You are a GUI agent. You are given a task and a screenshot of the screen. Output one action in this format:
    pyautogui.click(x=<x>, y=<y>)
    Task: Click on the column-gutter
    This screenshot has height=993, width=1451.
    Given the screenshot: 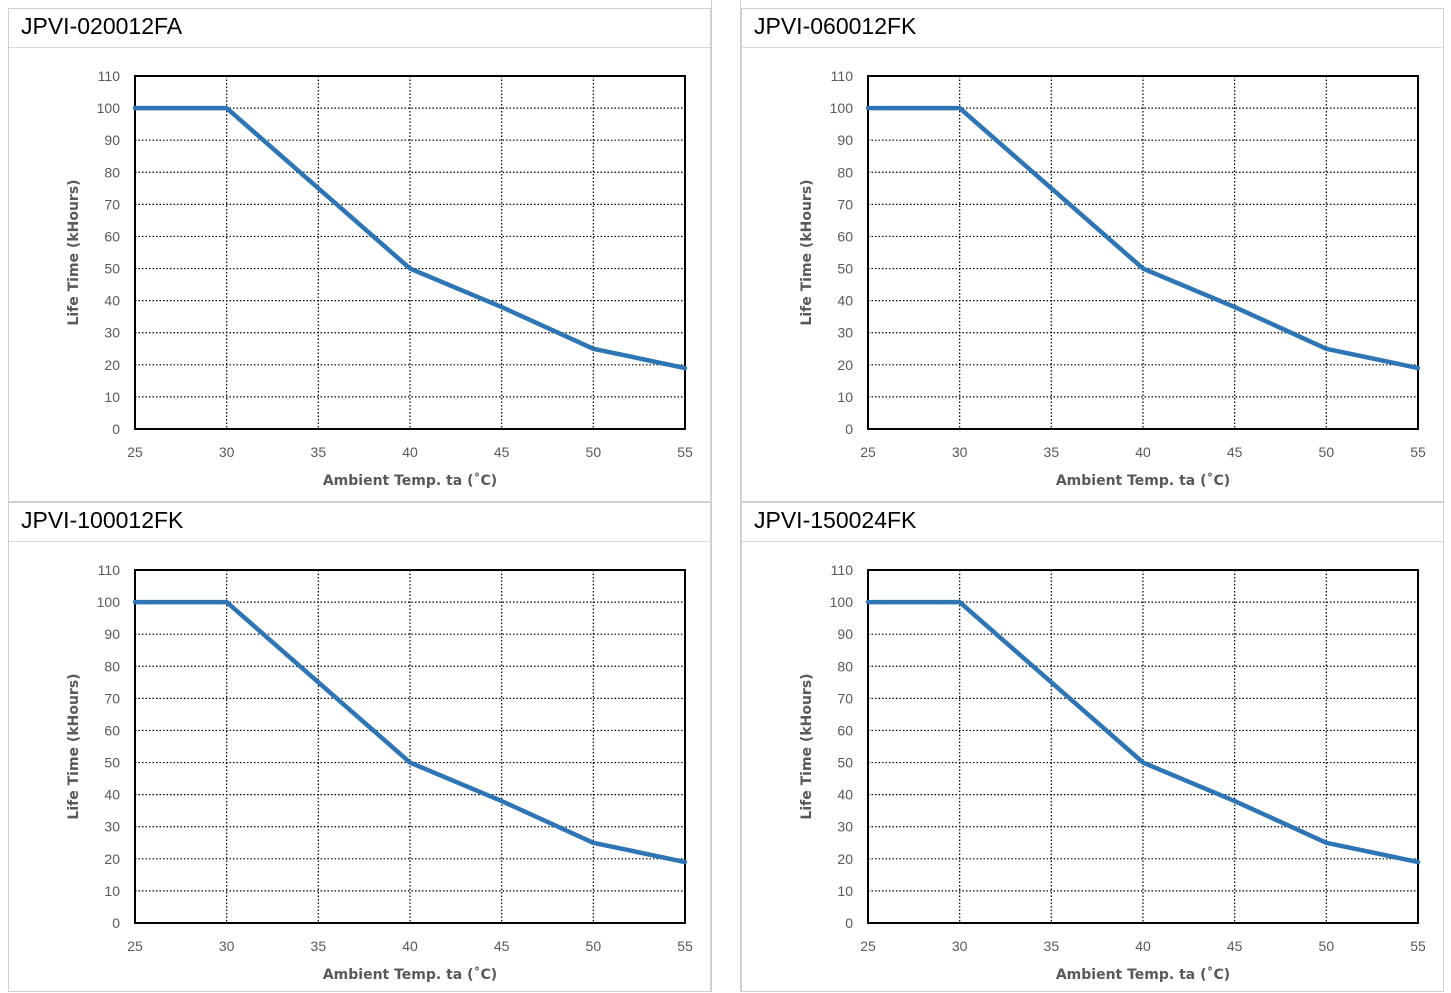 What is the action you would take?
    pyautogui.click(x=726, y=496)
    